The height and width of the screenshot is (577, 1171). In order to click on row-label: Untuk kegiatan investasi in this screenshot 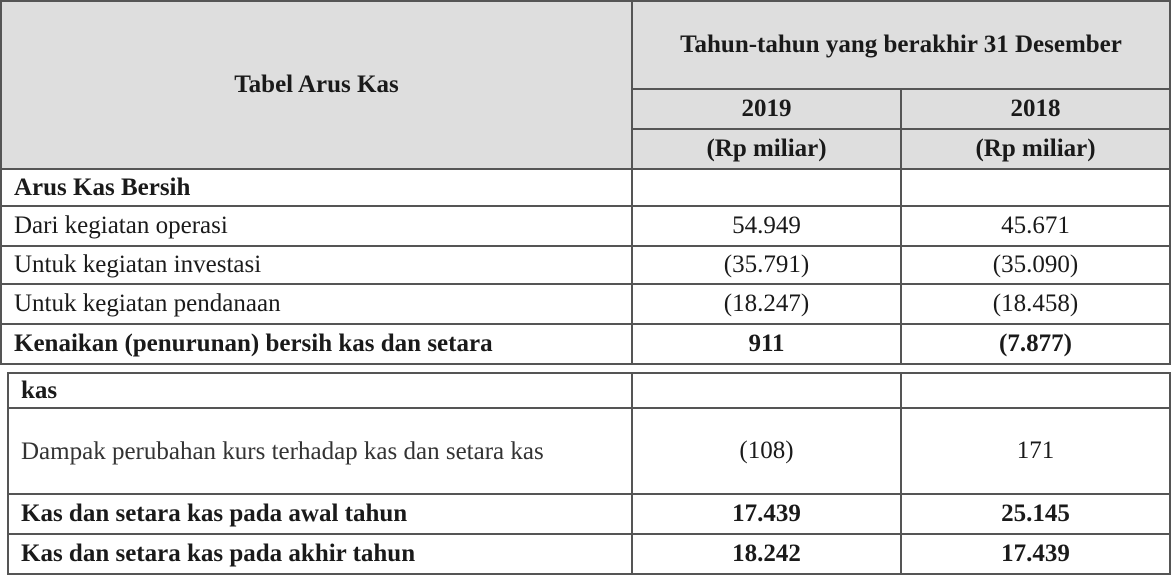, I will do `click(316, 265)`.